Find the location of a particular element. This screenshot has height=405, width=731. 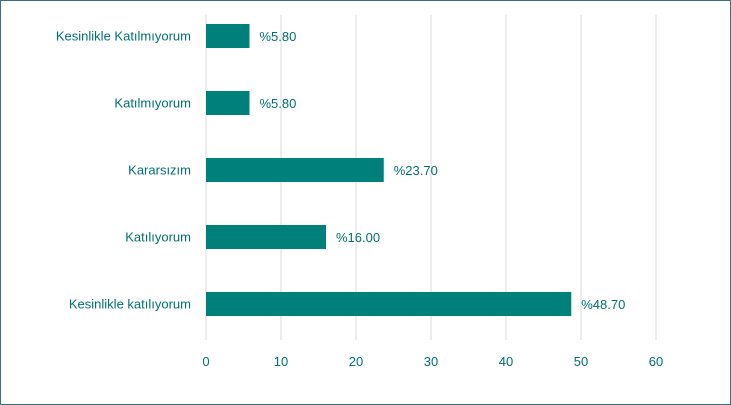

x-tick-label: 10 is located at coordinates (281, 361).